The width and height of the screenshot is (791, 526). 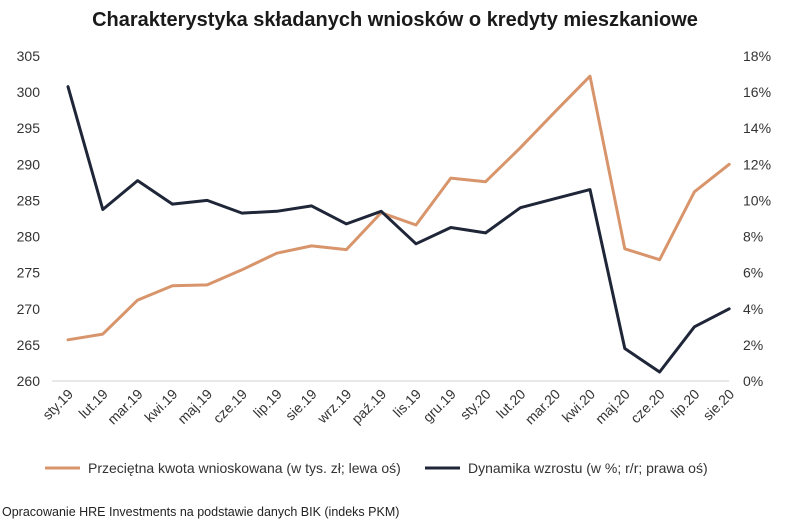 What do you see at coordinates (719, 405) in the screenshot?
I see `x-tick-label: sie.20` at bounding box center [719, 405].